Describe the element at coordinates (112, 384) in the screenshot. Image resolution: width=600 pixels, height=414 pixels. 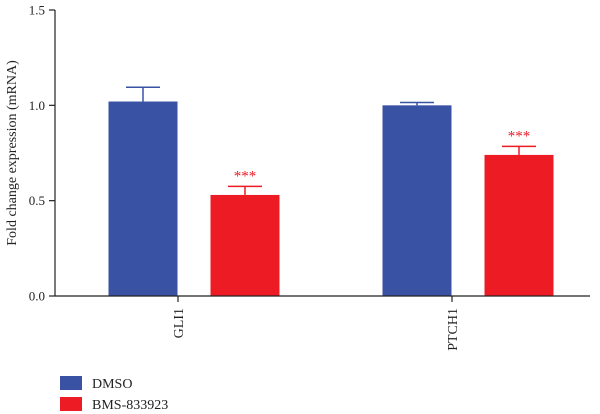
I see `legend-label-dmso: DMSO` at that location.